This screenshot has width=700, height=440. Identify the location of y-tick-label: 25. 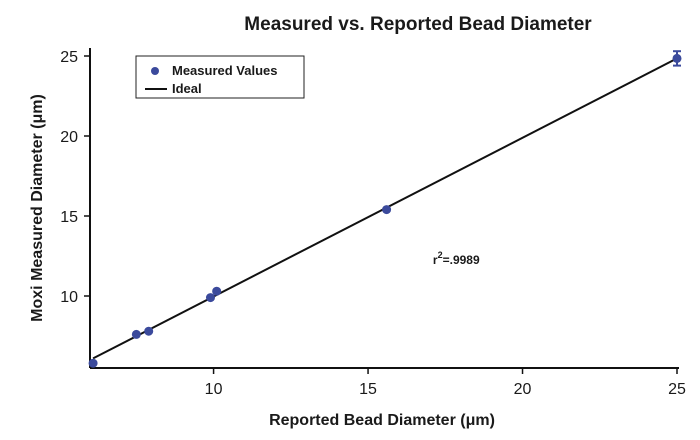
(69, 57).